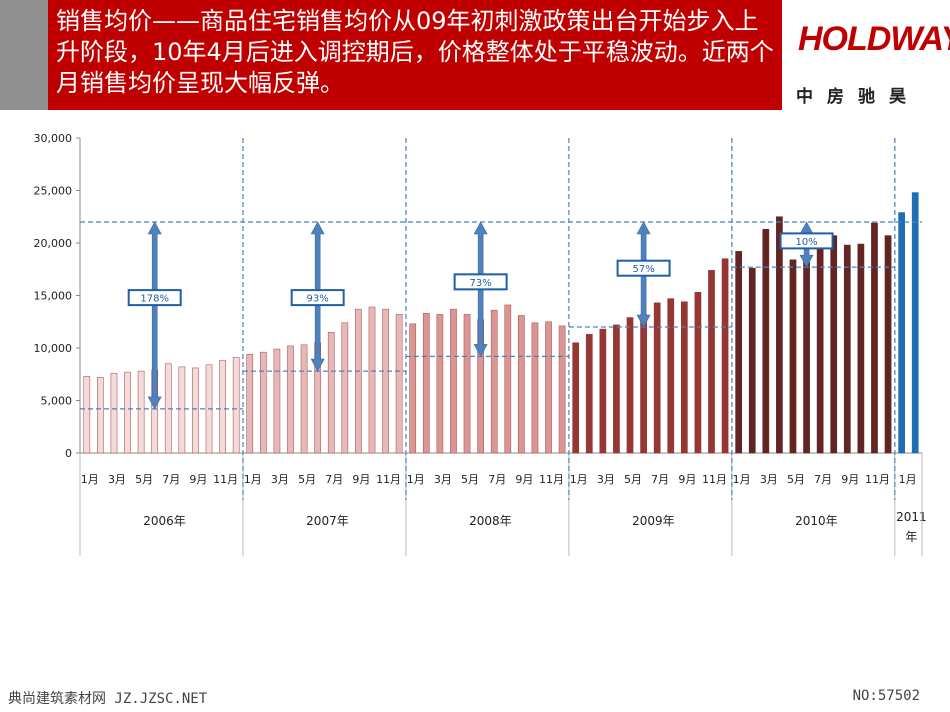 This screenshot has width=950, height=712. I want to click on growth-label: 73%, so click(481, 283).